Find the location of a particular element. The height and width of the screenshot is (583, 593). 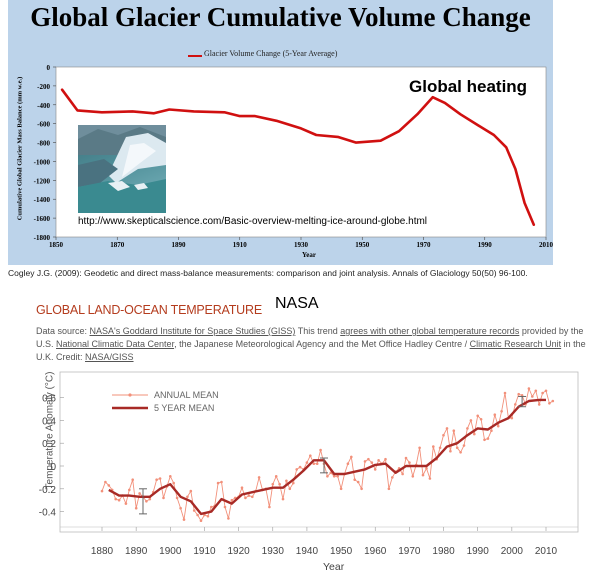

glacier-y-tick-label: 0 is located at coordinates (49, 68).